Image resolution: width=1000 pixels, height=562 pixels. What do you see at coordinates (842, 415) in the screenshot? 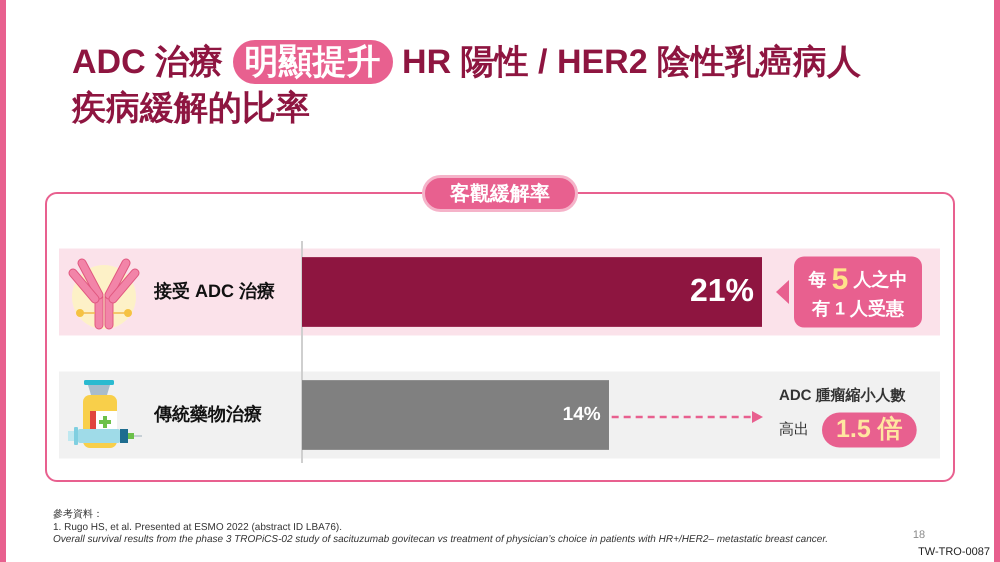
I see `text: ADC 腫瘤縮小人數高出 1.5 倍` at bounding box center [842, 415].